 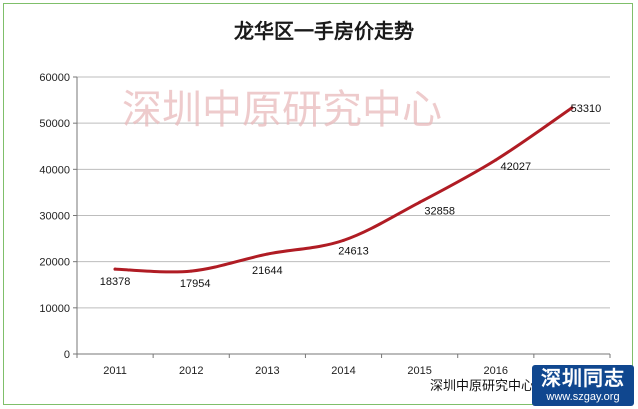 I want to click on x-tick-label-2012: 2012, so click(x=191, y=371).